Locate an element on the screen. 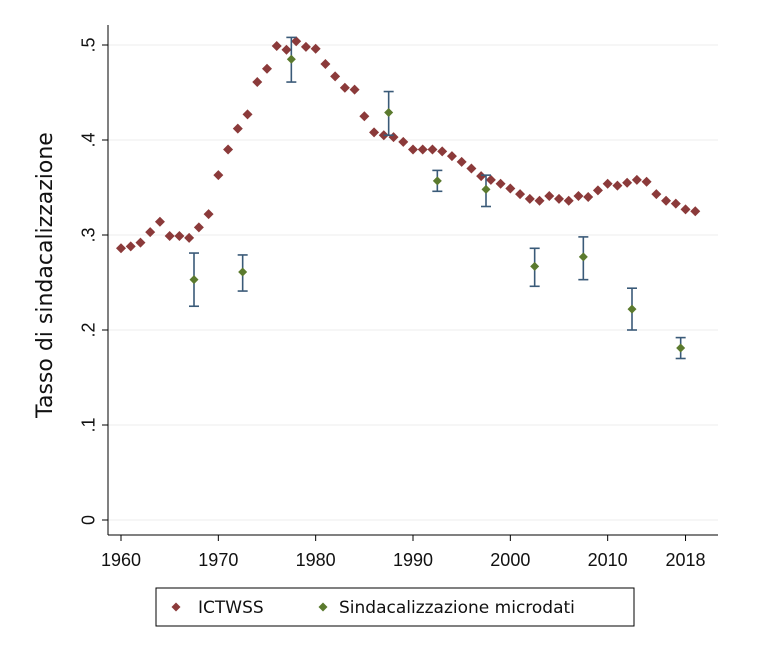 This screenshot has height=670, width=782. y-tick-label: .3 is located at coordinates (88, 234).